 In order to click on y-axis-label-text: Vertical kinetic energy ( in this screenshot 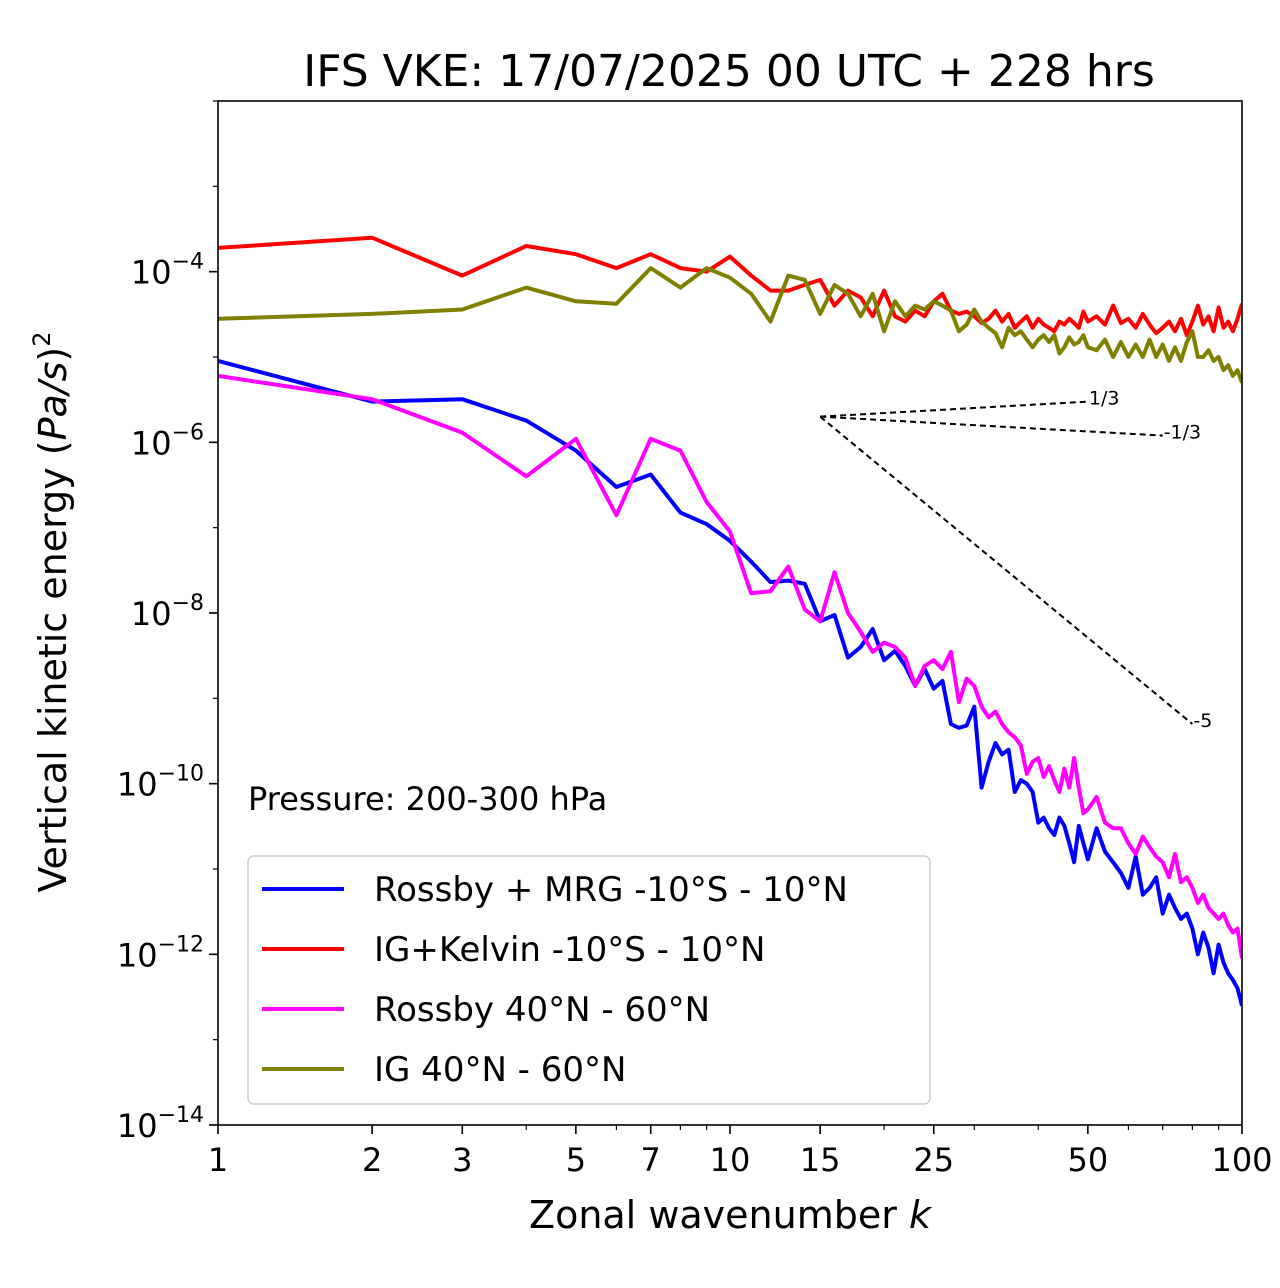, I will do `click(53, 666)`.